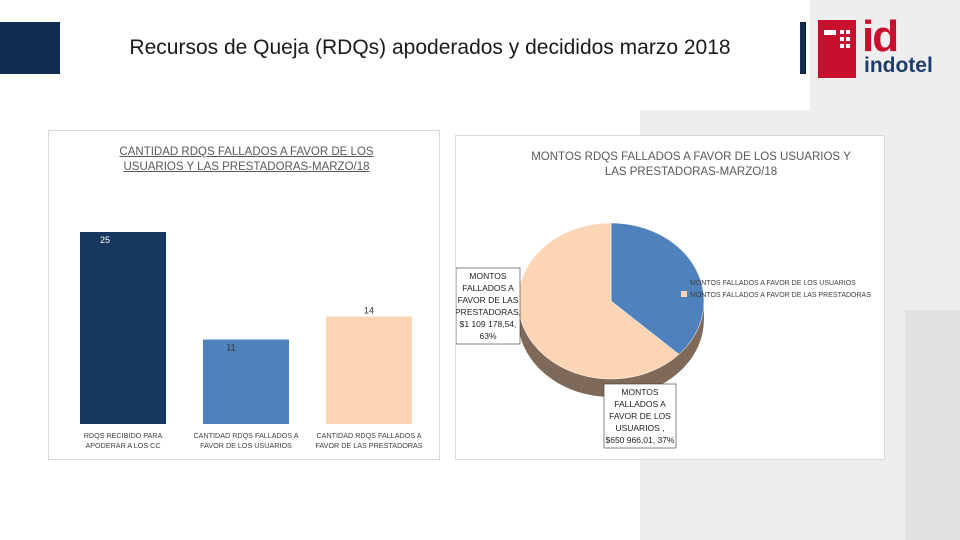 Image resolution: width=960 pixels, height=540 pixels. What do you see at coordinates (837, 49) in the screenshot?
I see `logo-red-block` at bounding box center [837, 49].